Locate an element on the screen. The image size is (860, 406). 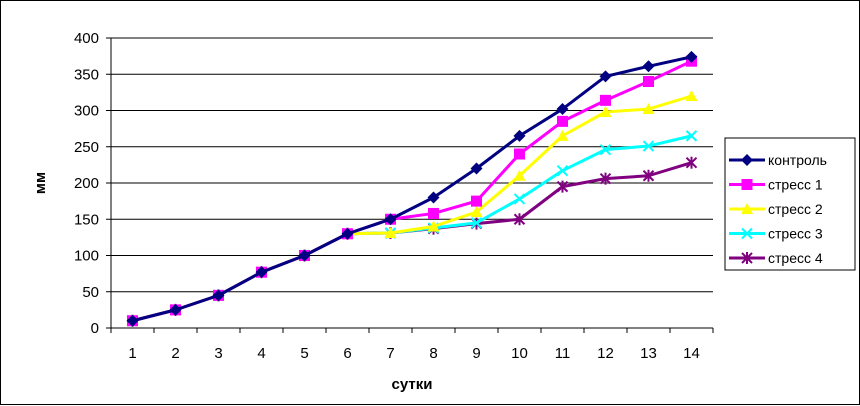
legend-item: стресс 3 is located at coordinates (776, 234).